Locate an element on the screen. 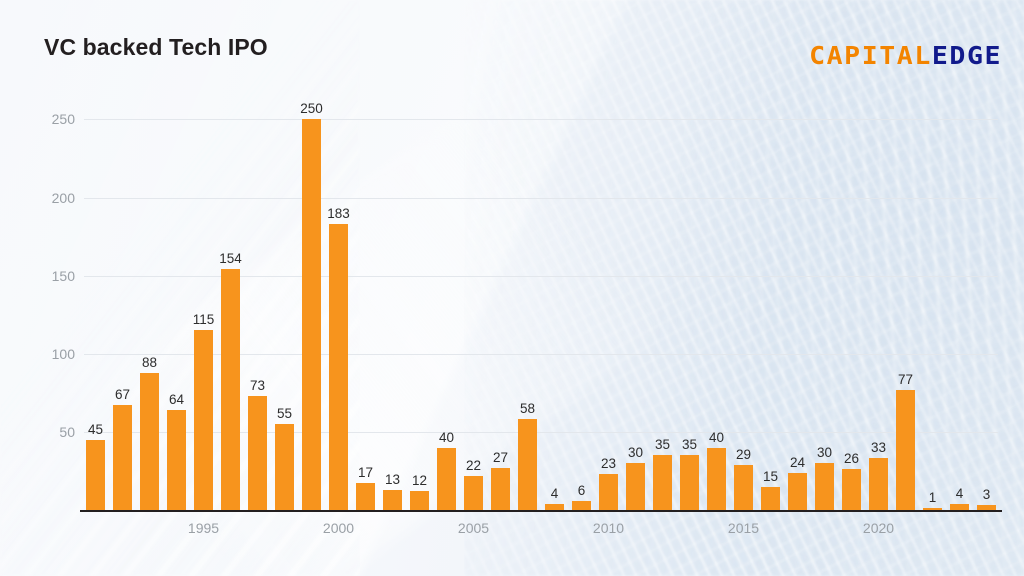  bar-value-label: 24 is located at coordinates (797, 462).